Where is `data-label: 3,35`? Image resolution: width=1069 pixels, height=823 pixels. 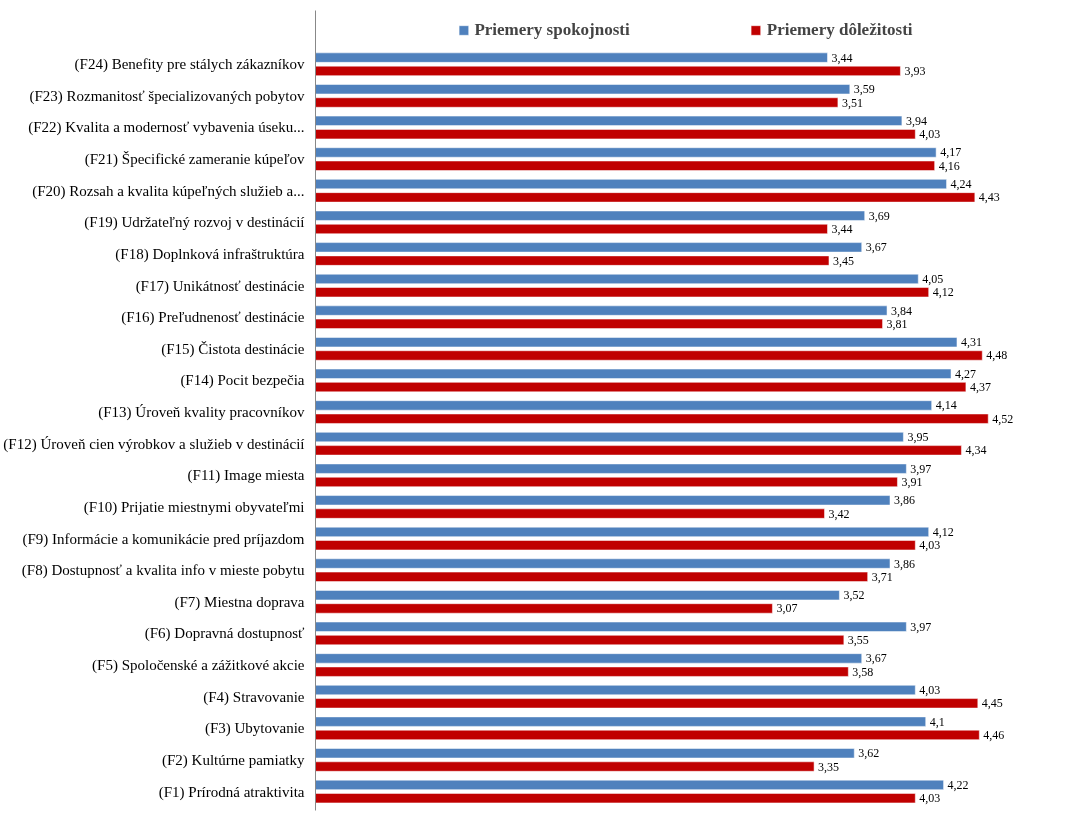
data-label: 3,35 is located at coordinates (829, 766).